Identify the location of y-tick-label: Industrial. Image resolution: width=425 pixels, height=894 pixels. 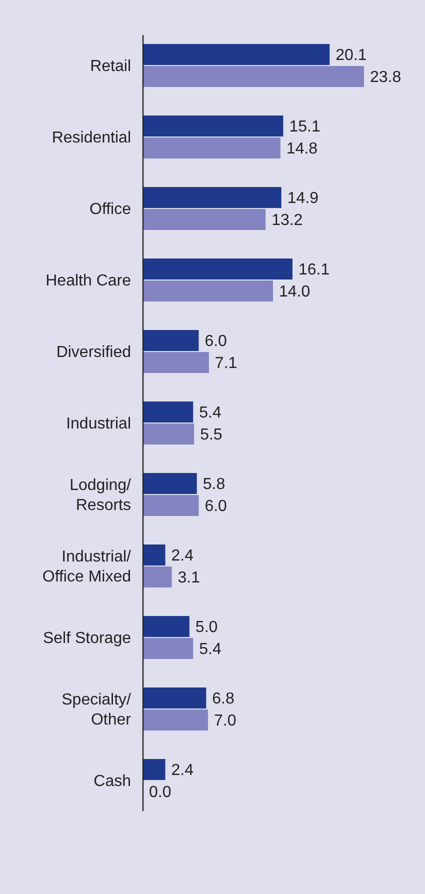
(98, 424).